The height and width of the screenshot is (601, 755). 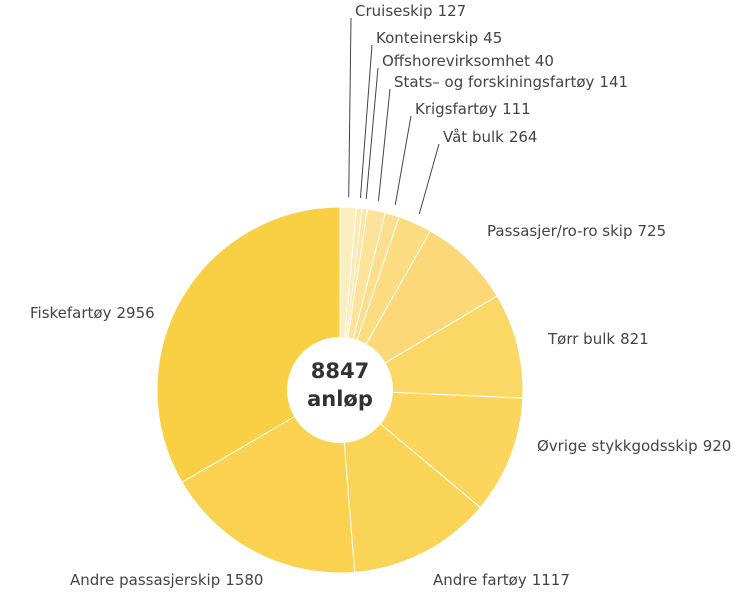 I want to click on label-name: Andre fartøy, so click(x=480, y=580).